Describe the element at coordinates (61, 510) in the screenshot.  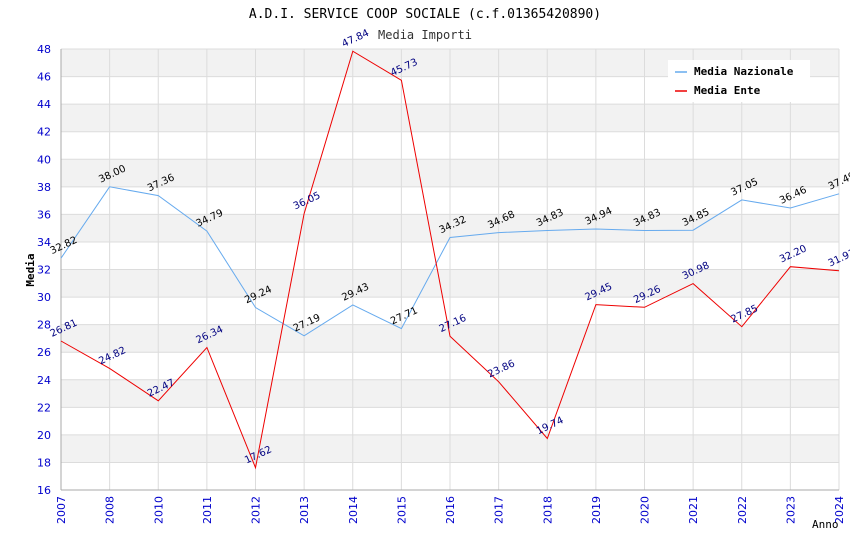
I see `x-tick-label: 2007` at that location.